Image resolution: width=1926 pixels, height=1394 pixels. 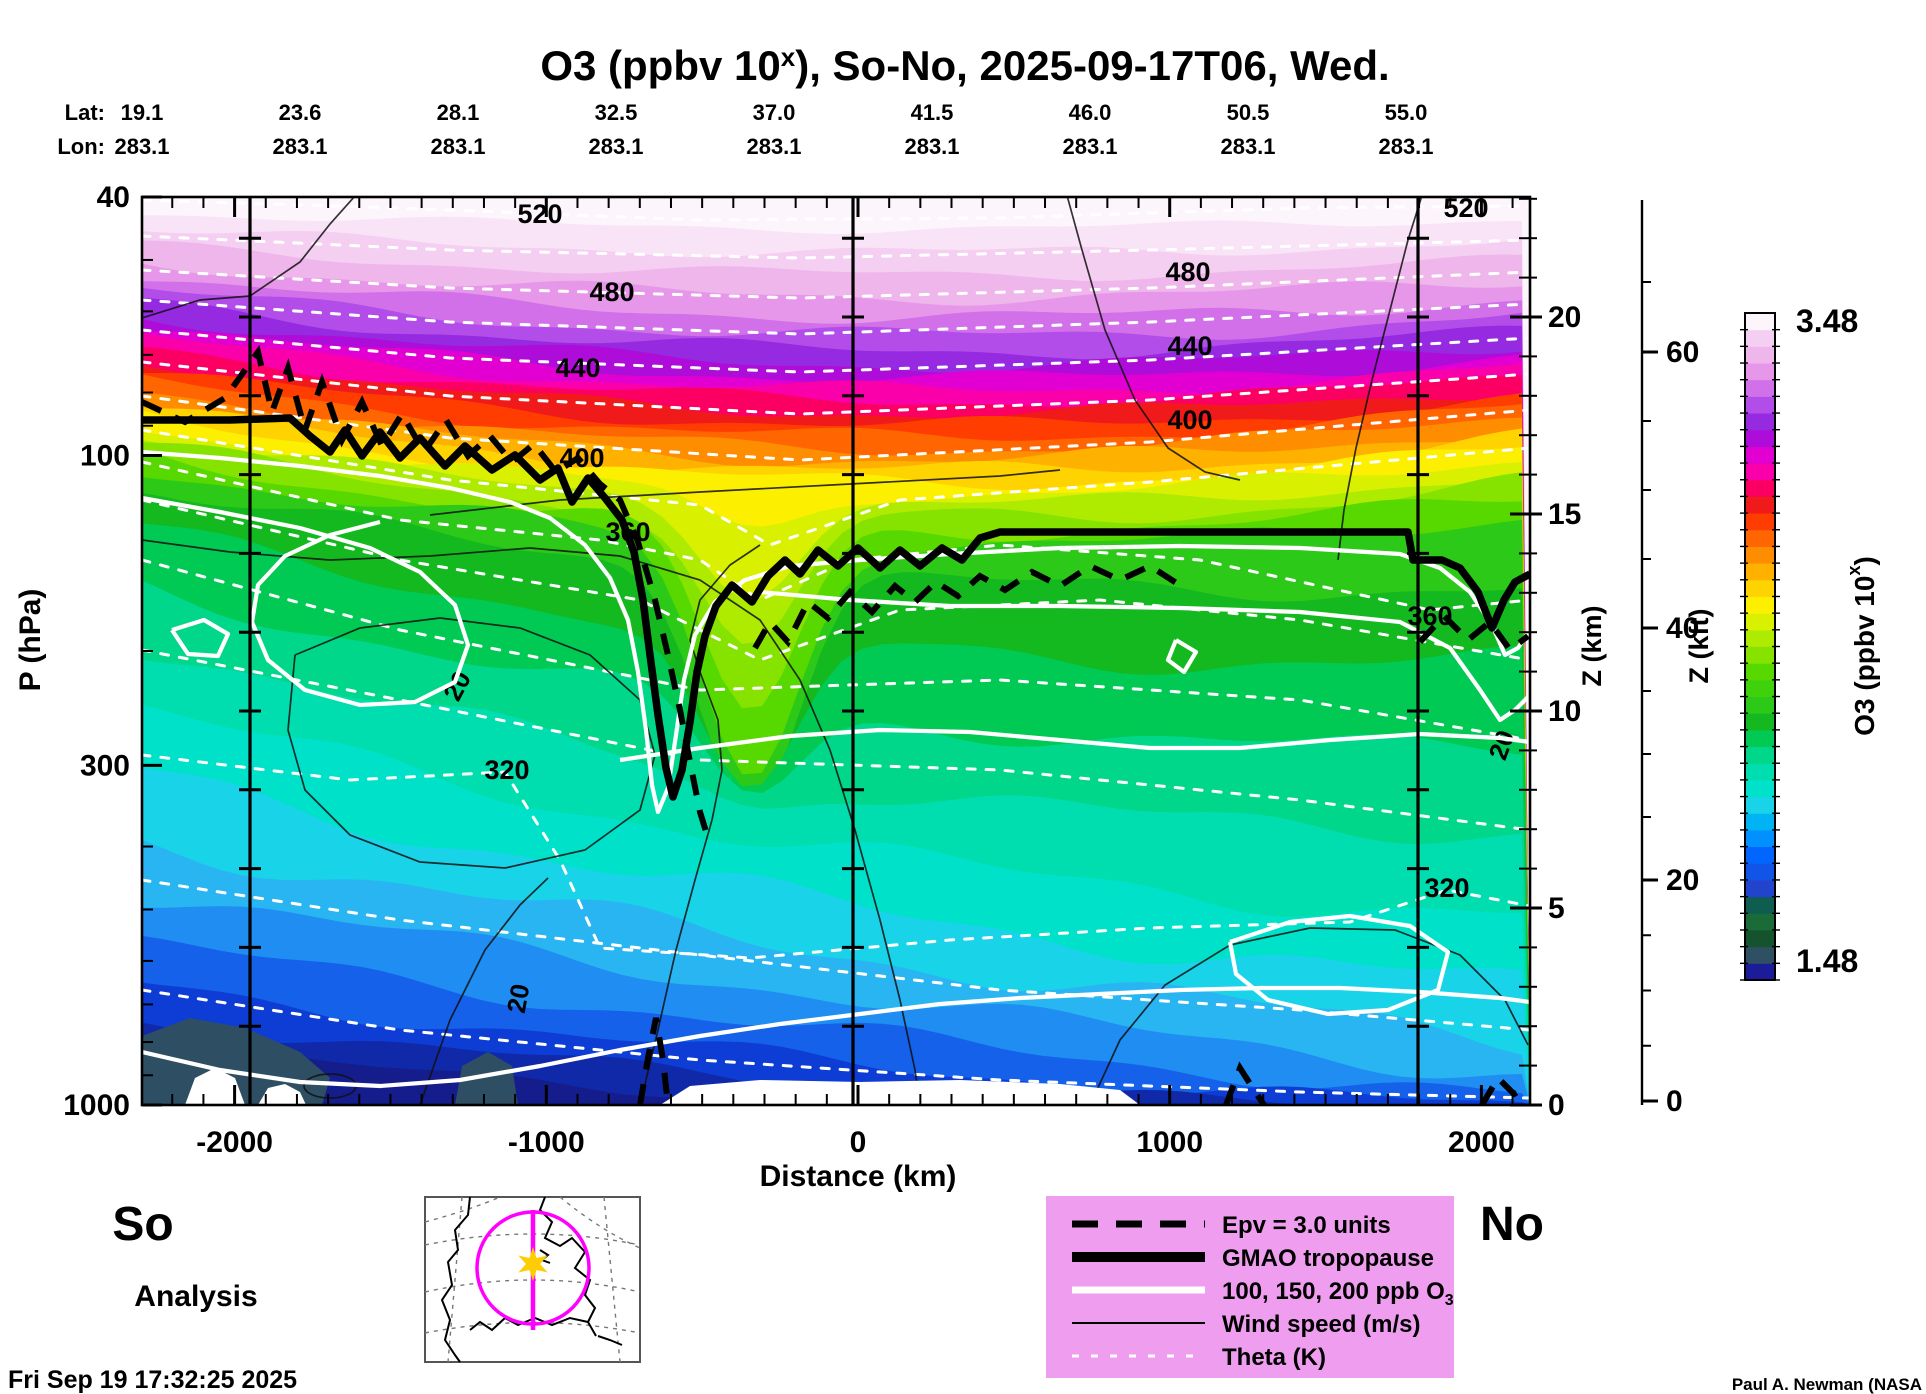 What do you see at coordinates (858, 1142) in the screenshot?
I see `x-tick-label: 0` at bounding box center [858, 1142].